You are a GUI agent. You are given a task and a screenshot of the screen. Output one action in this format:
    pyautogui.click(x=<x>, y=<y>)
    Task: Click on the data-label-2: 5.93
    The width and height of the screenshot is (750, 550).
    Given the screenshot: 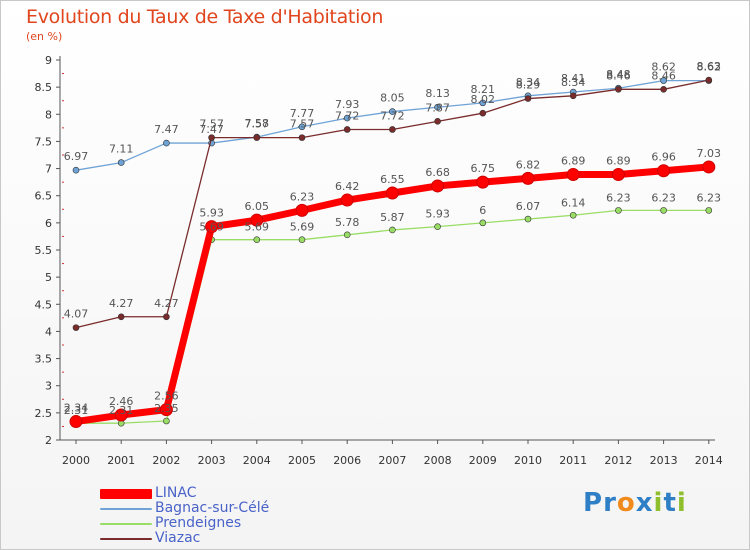 What is the action you would take?
    pyautogui.click(x=437, y=214)
    